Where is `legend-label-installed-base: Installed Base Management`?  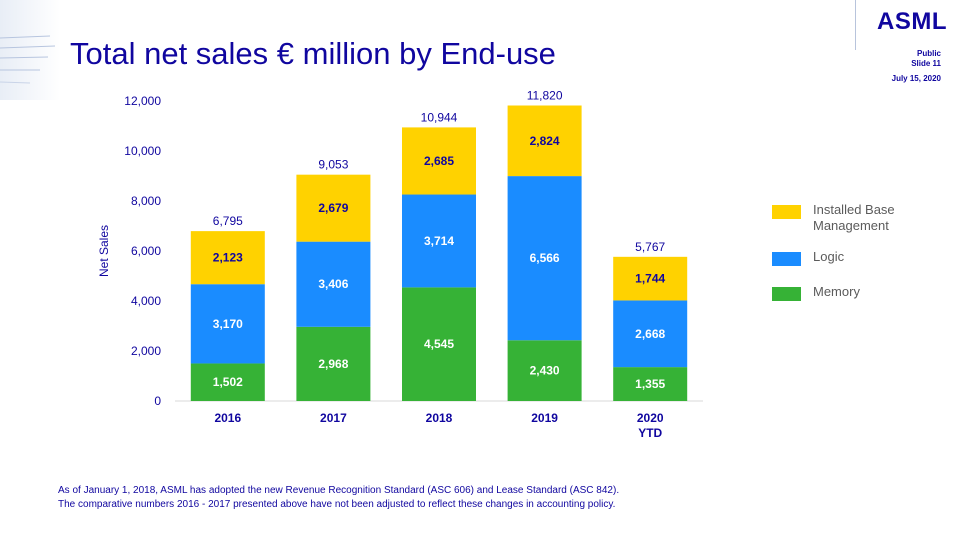
legend-label-installed-base: Installed Base Management is located at coordinates (854, 217).